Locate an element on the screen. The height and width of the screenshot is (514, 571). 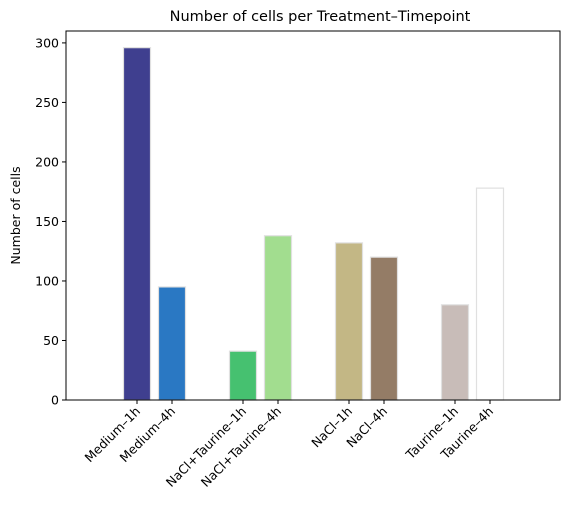
y-tick-label: 200 is located at coordinates (47, 161).